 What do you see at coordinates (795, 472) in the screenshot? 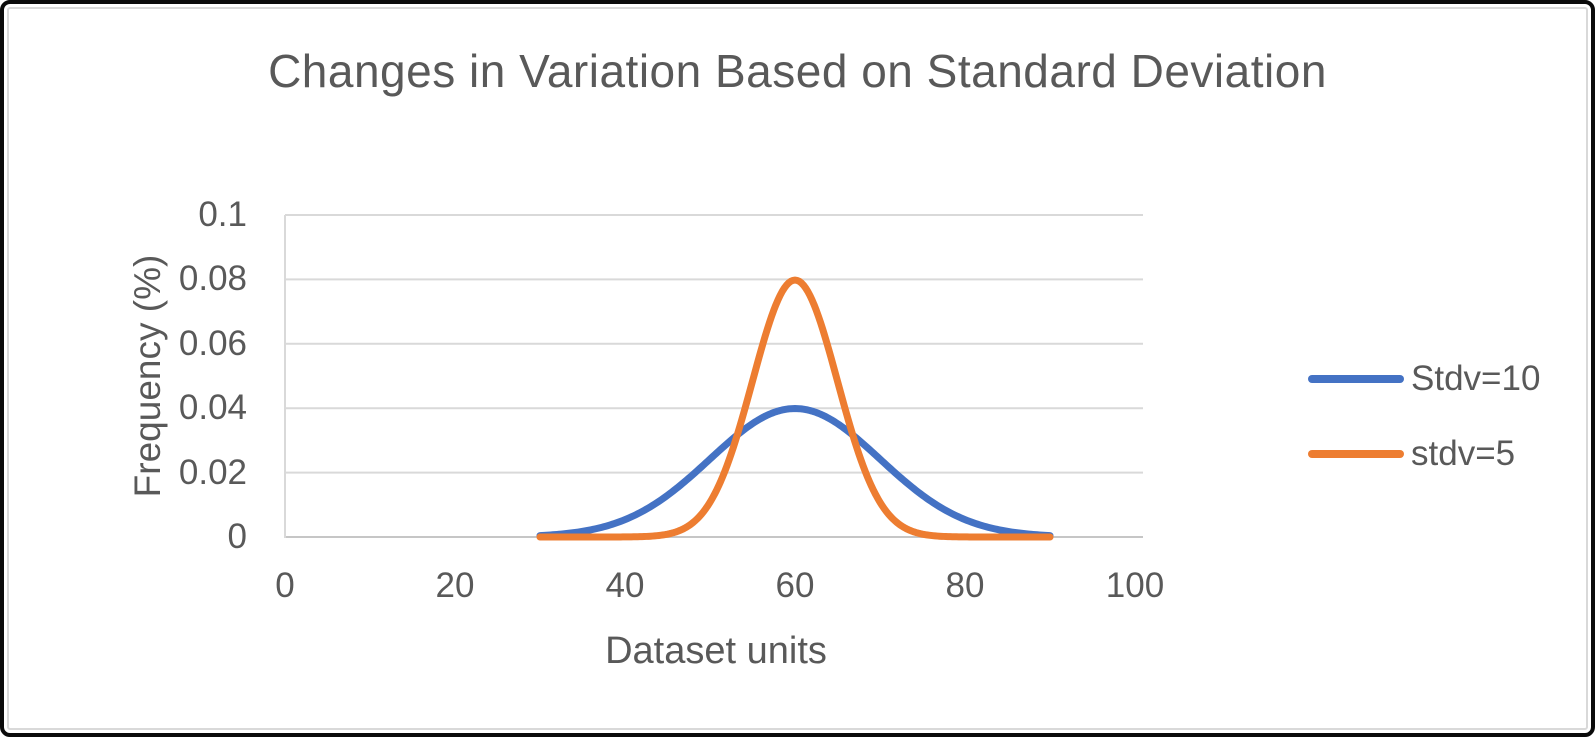
I see `series-line-stdv10` at bounding box center [795, 472].